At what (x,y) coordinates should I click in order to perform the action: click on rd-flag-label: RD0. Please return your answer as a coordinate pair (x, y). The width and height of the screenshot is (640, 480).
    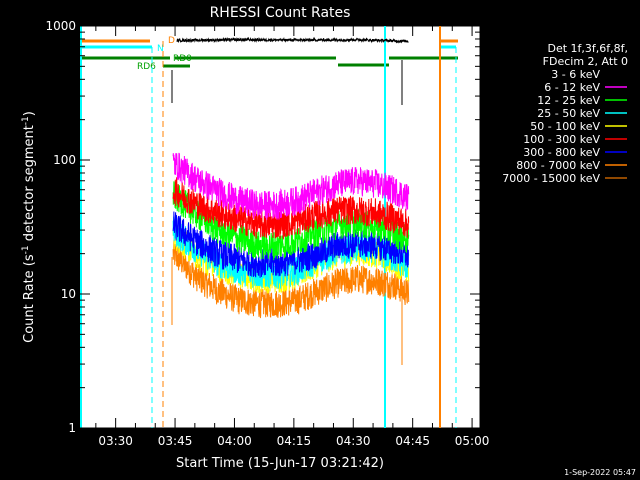
    Looking at the image, I should click on (182, 59).